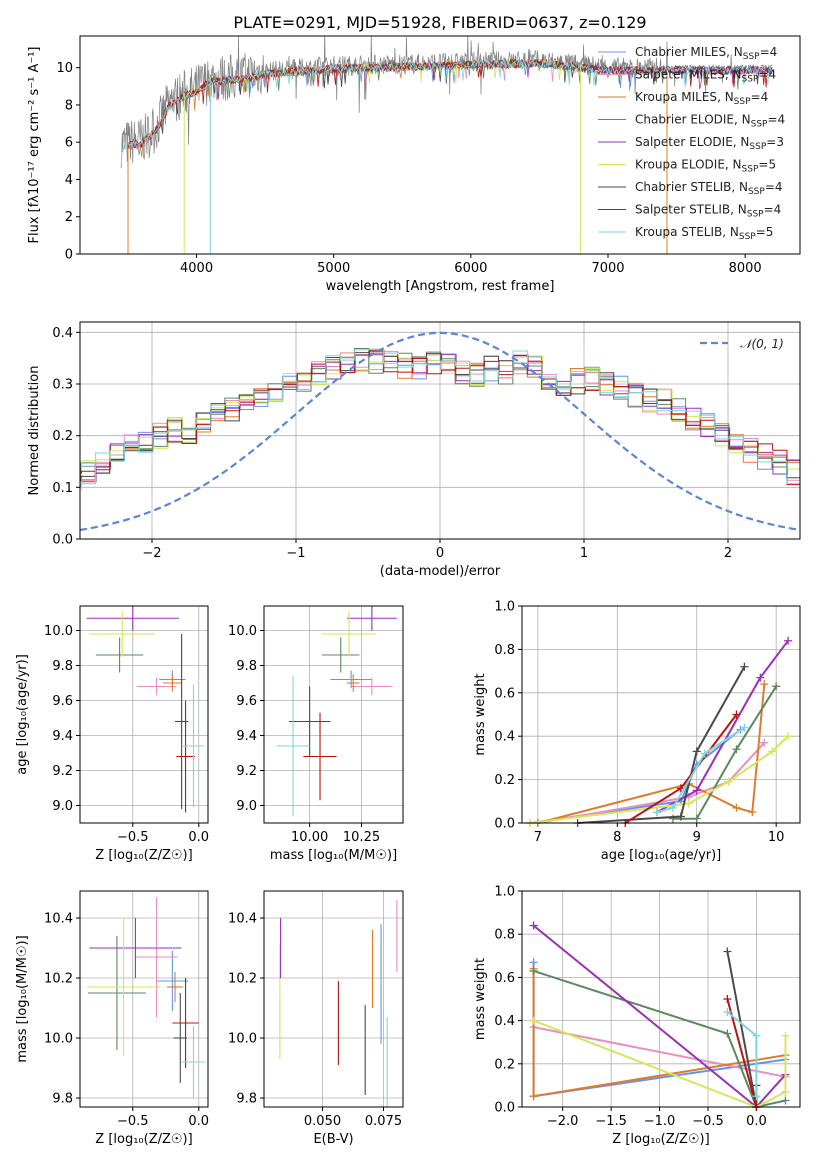 The image size is (819, 1170). I want to click on x-tick-label: 2, so click(728, 553).